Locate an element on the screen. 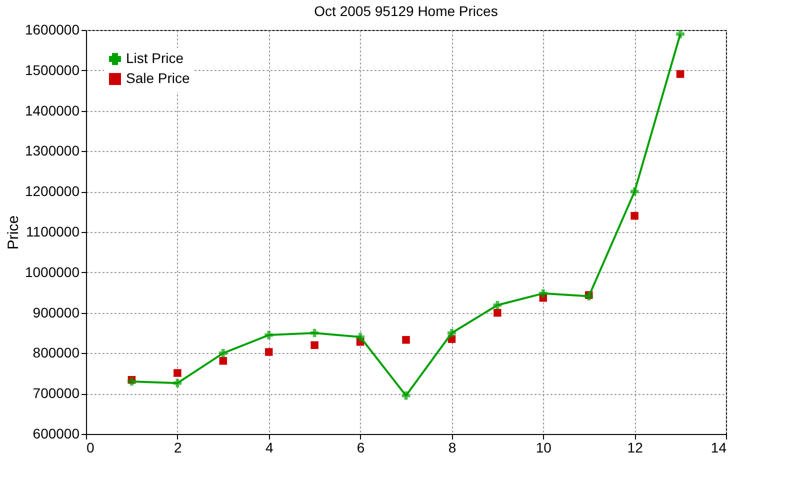 The height and width of the screenshot is (480, 800). x-tick-label: 12 is located at coordinates (635, 448).